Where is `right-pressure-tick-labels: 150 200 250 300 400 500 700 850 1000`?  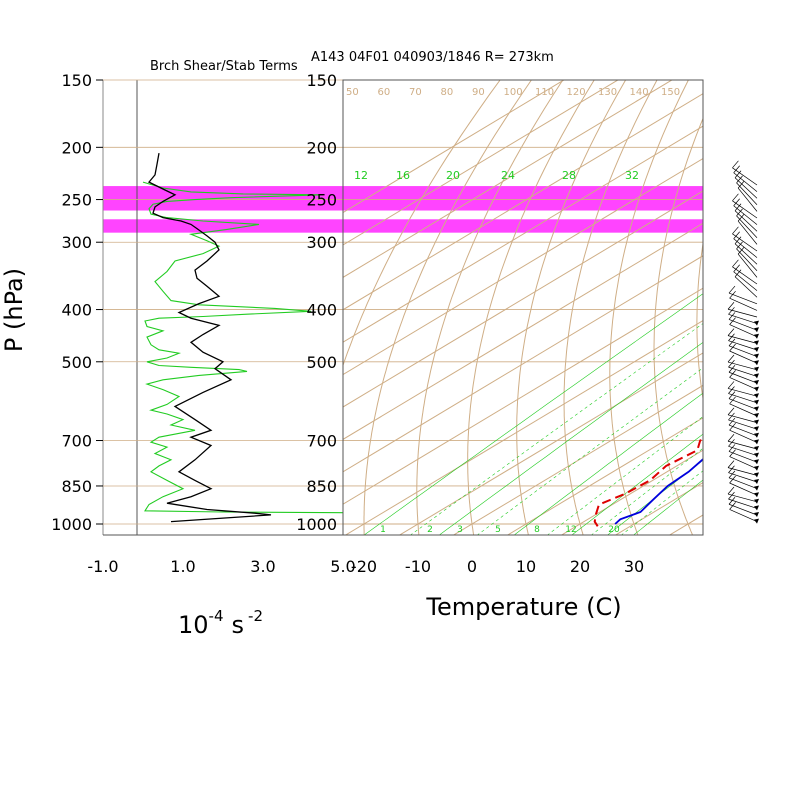 right-pressure-tick-labels: 150 200 250 300 400 500 700 850 1000 is located at coordinates (316, 302).